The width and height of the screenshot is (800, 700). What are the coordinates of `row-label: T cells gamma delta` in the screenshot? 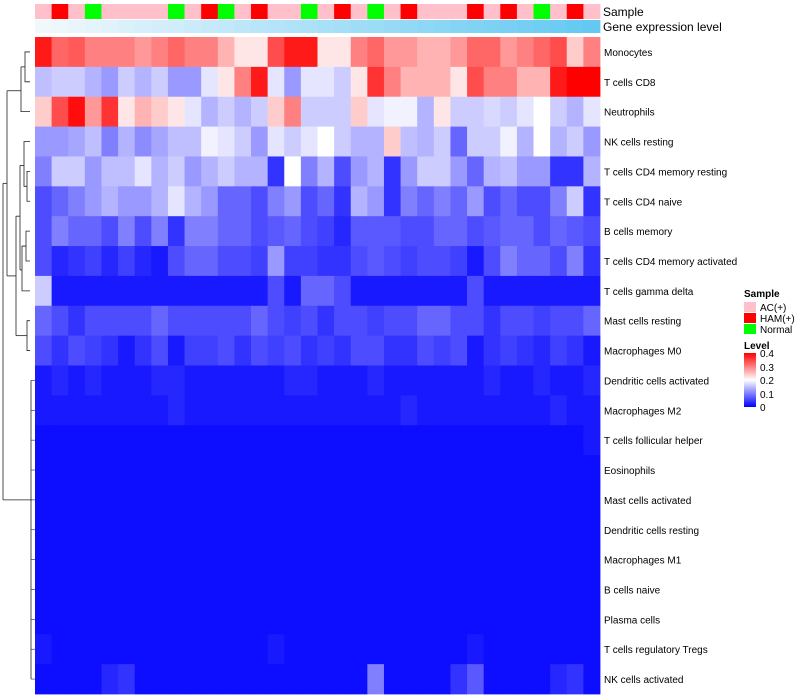 It's located at (649, 292).